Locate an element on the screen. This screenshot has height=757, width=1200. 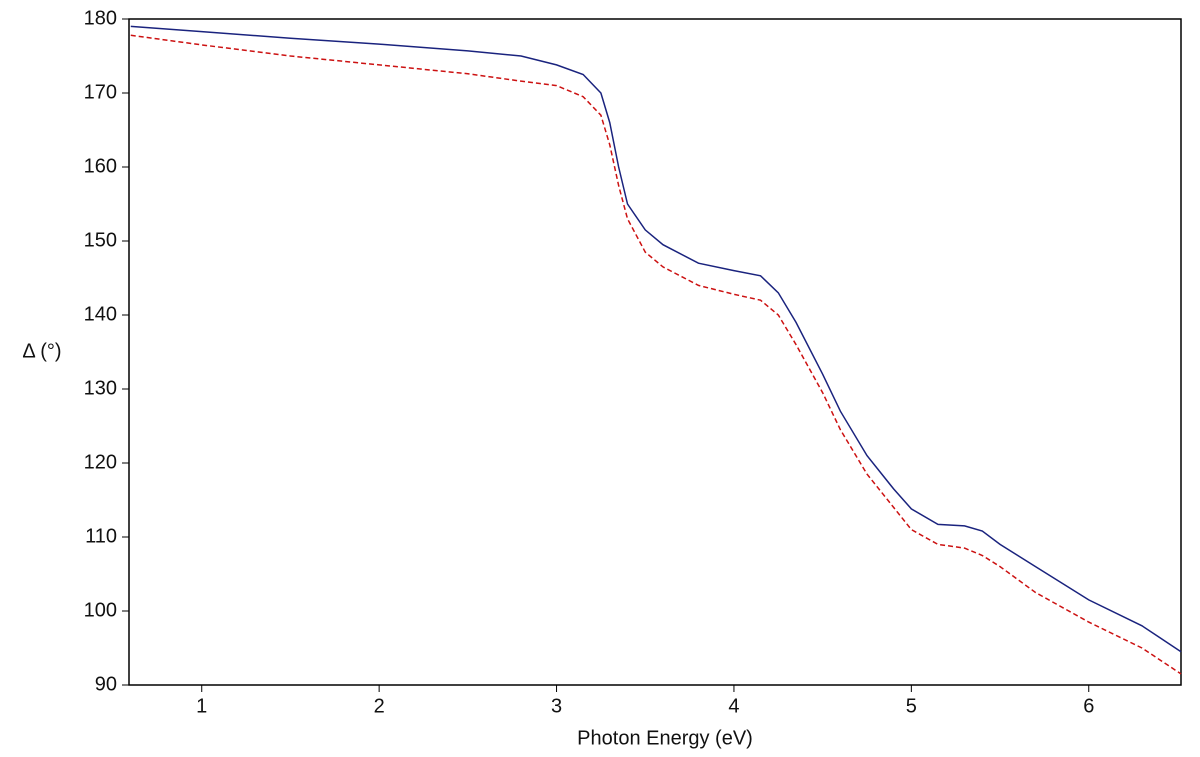
y-tick-label: 170 is located at coordinates (100, 92).